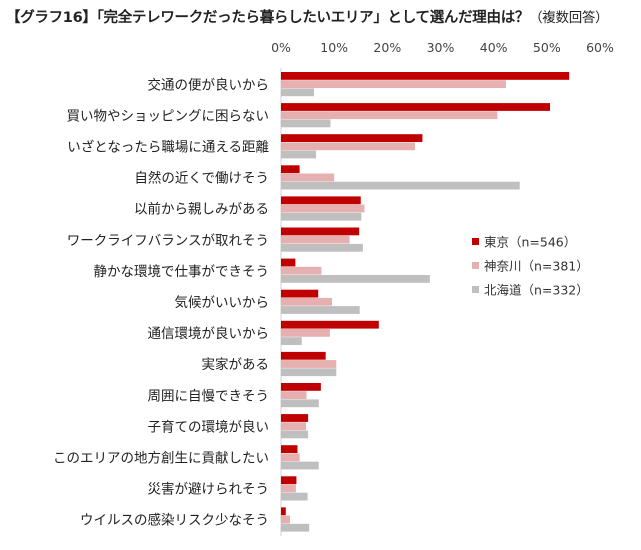 The width and height of the screenshot is (641, 550). Describe the element at coordinates (600, 47) in the screenshot. I see `x-tick-label: 60%` at that location.